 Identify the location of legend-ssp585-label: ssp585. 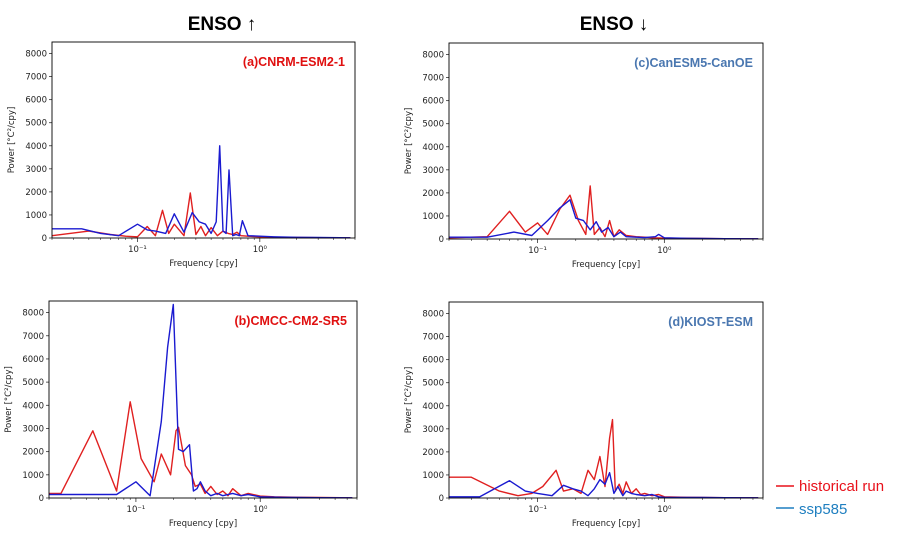
(823, 509).